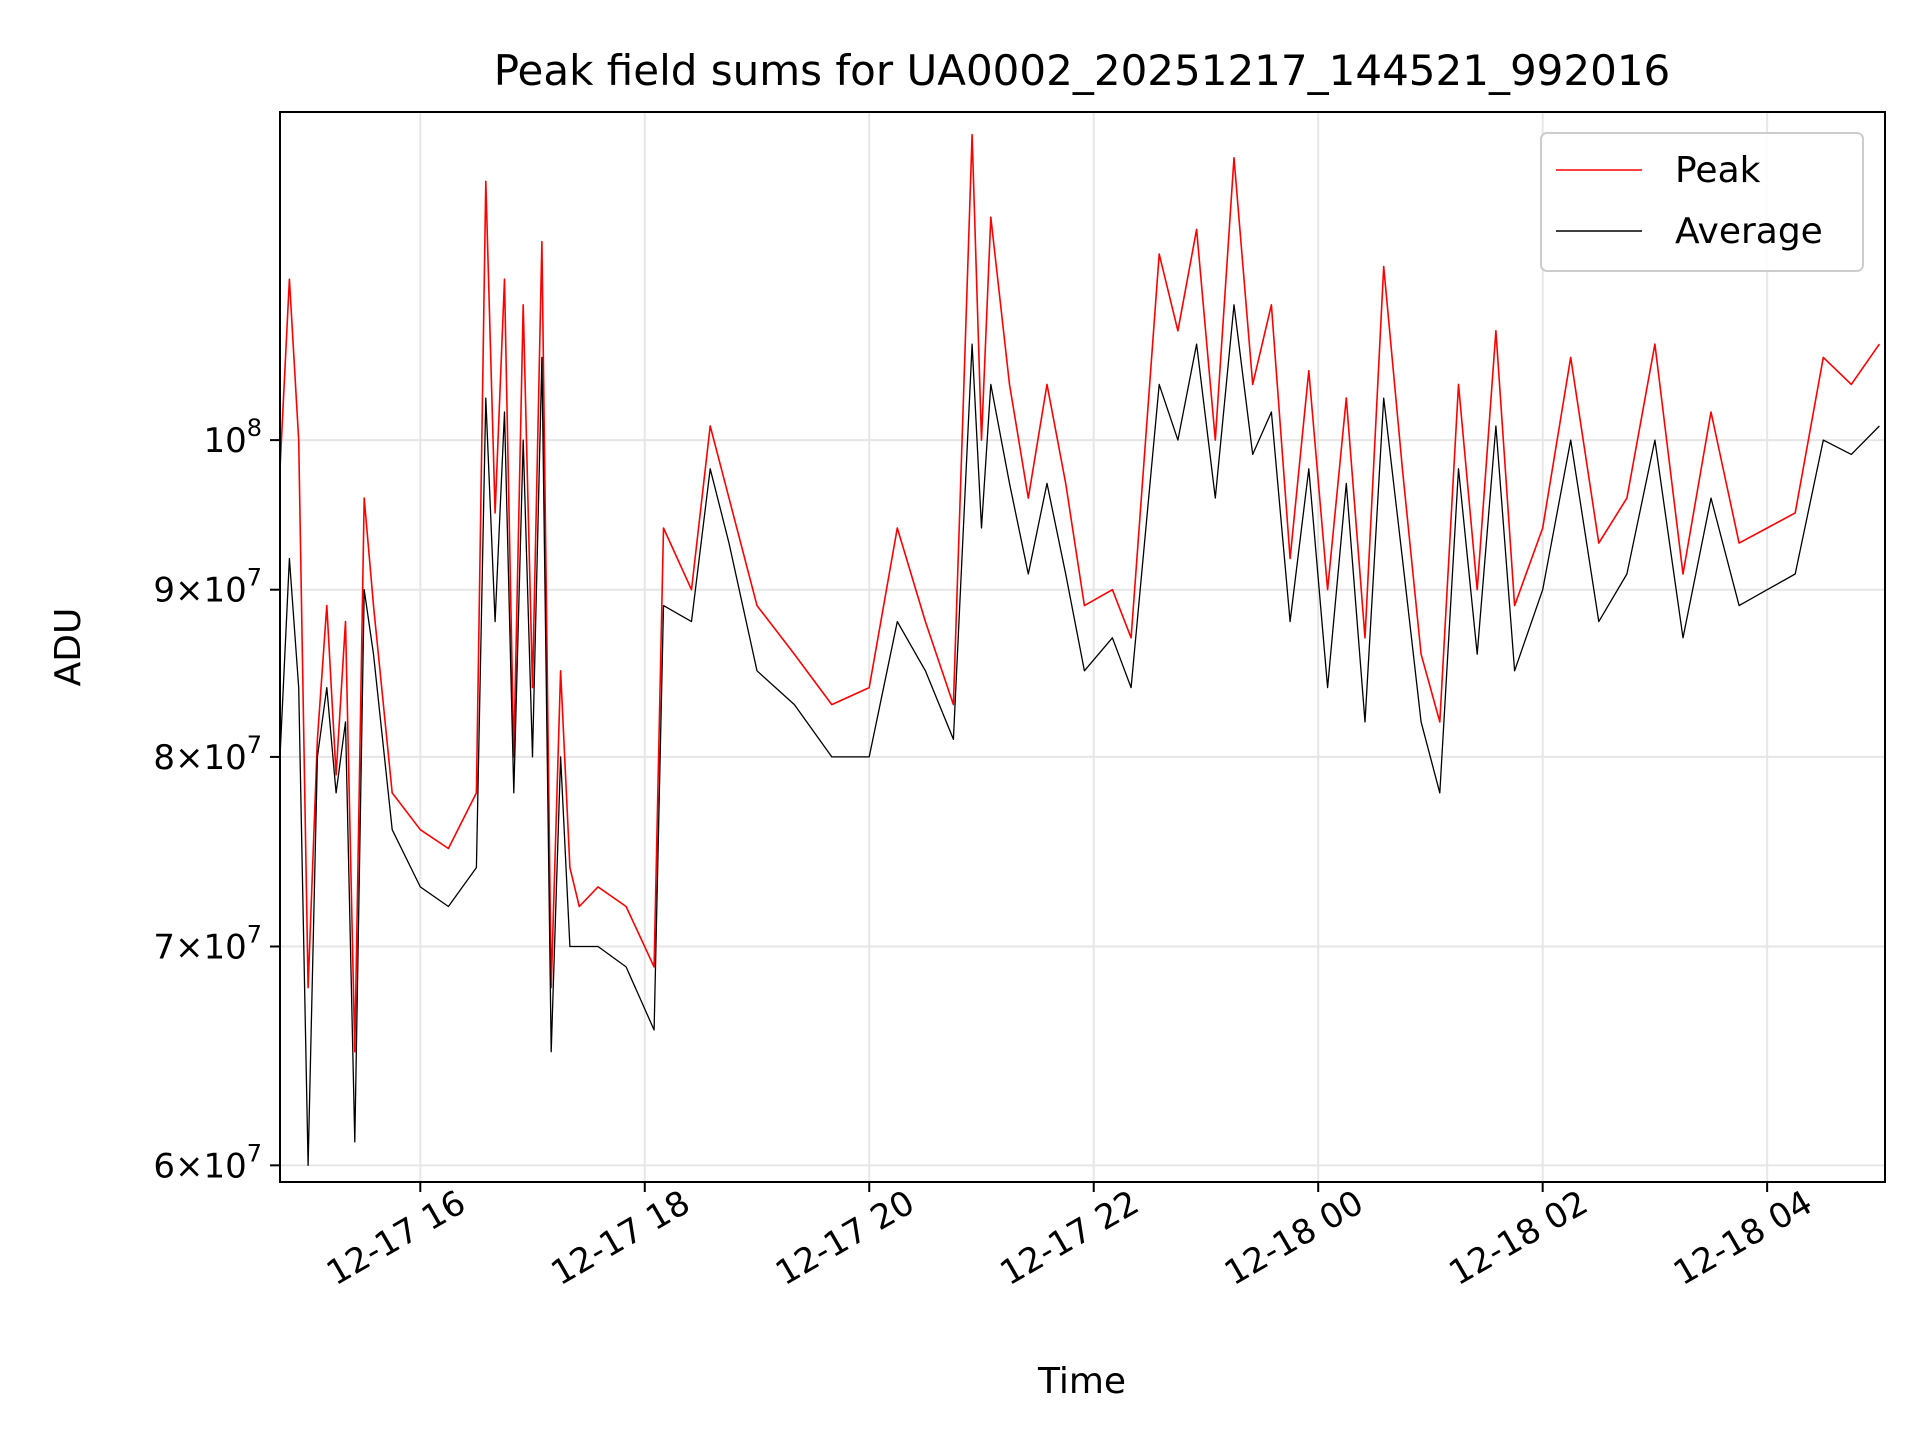 The width and height of the screenshot is (1920, 1440). What do you see at coordinates (1749, 231) in the screenshot?
I see `legend-average-label: Average` at bounding box center [1749, 231].